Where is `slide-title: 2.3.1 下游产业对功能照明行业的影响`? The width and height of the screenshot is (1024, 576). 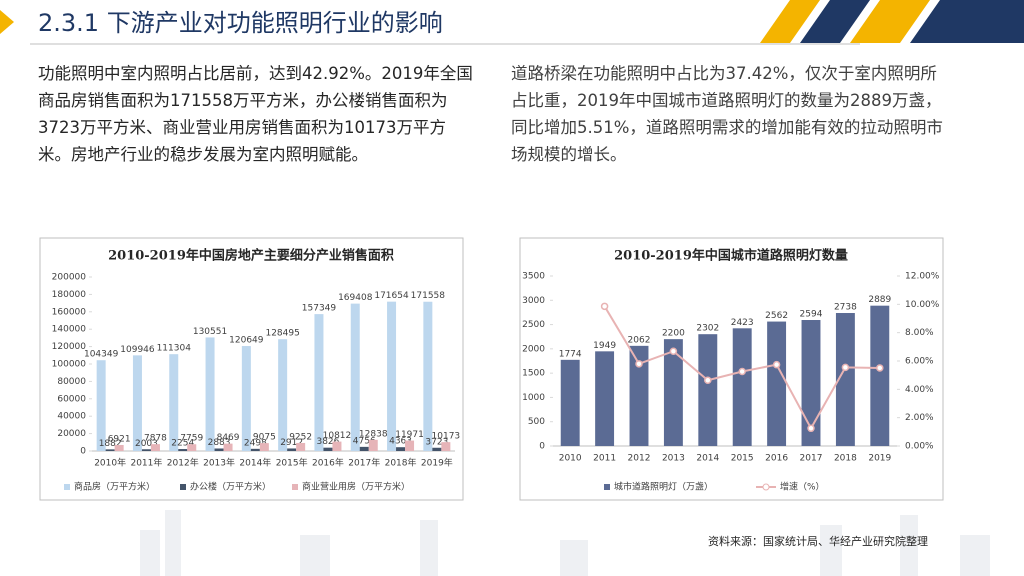
slide-title: 2.3.1 下游产业对功能照明行业的影响 is located at coordinates (240, 23).